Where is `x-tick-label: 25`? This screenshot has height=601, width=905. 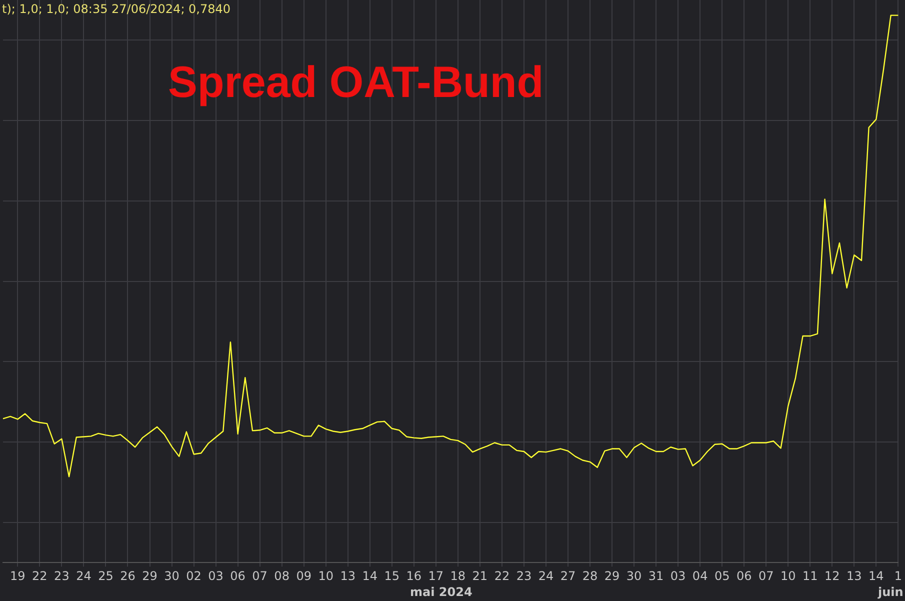
x-tick-label: 25 is located at coordinates (106, 575).